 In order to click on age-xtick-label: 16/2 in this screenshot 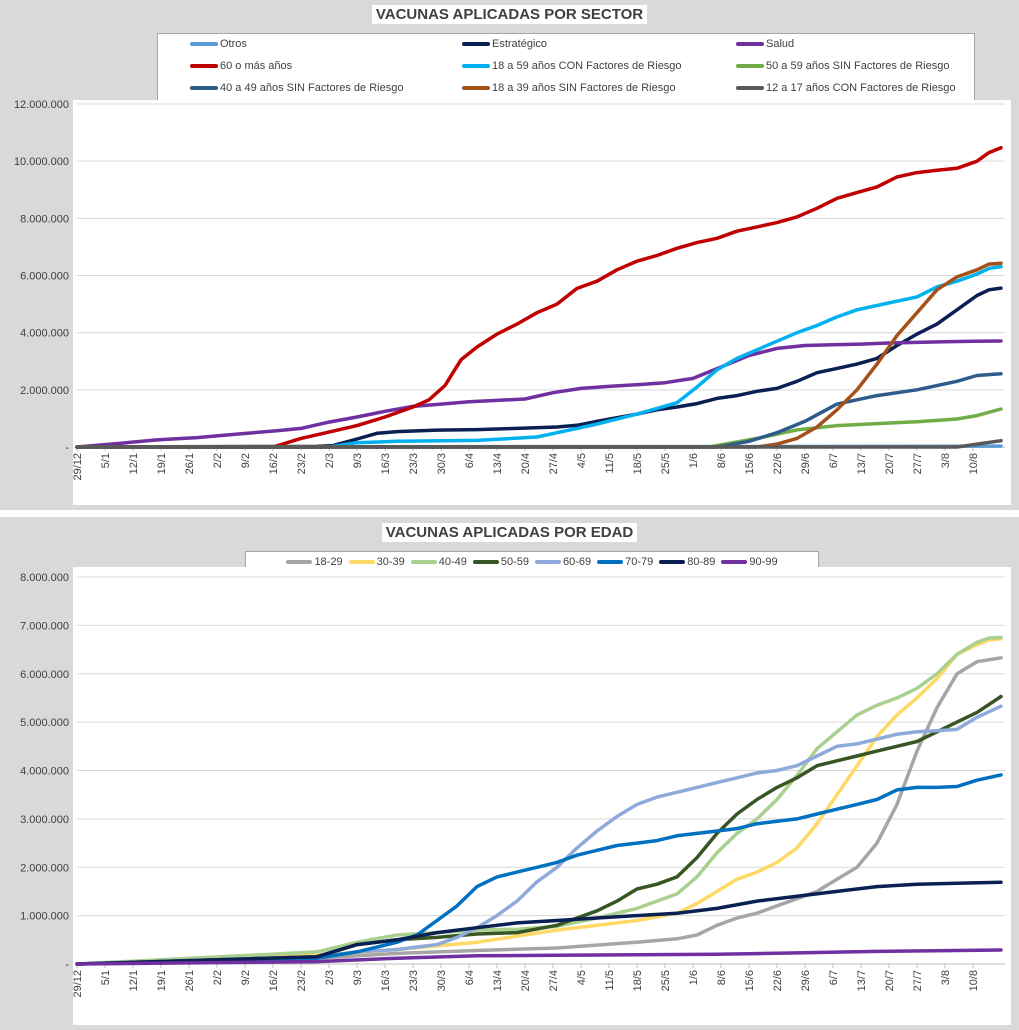, I will do `click(274, 980)`.